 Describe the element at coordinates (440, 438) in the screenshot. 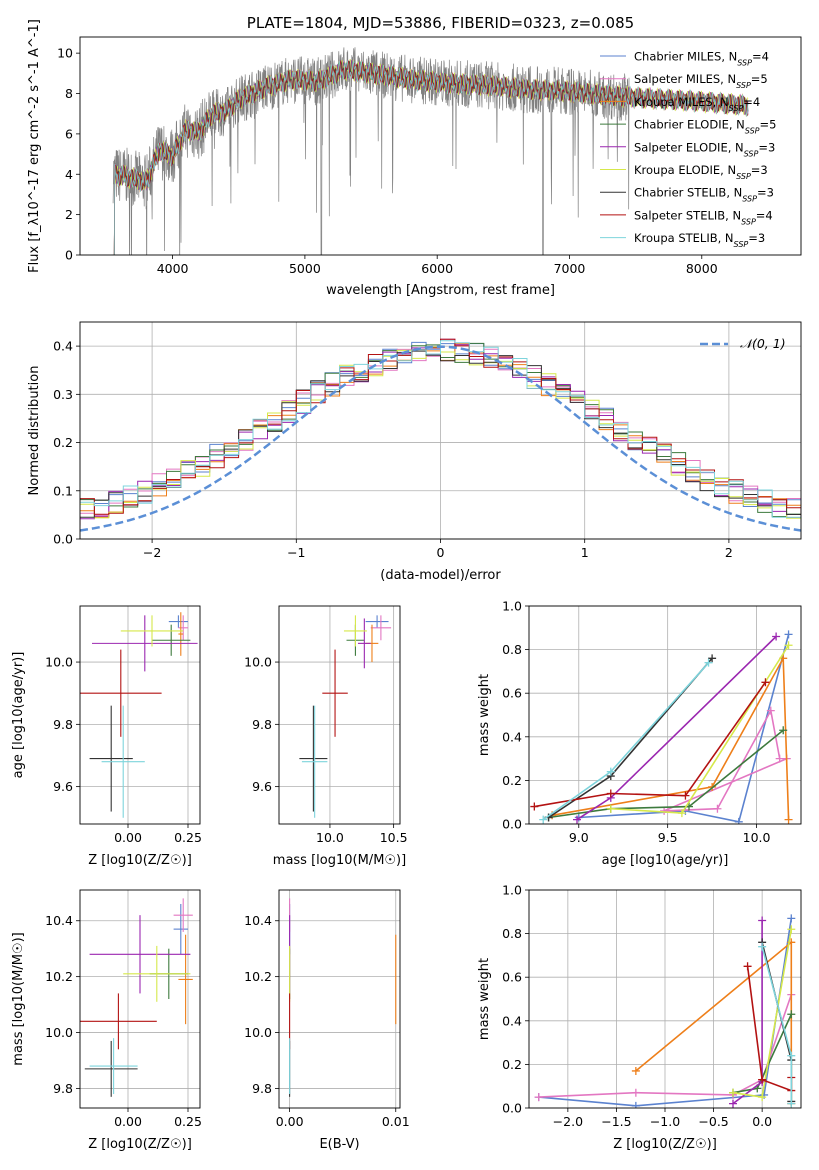

I see `normal-curve` at that location.